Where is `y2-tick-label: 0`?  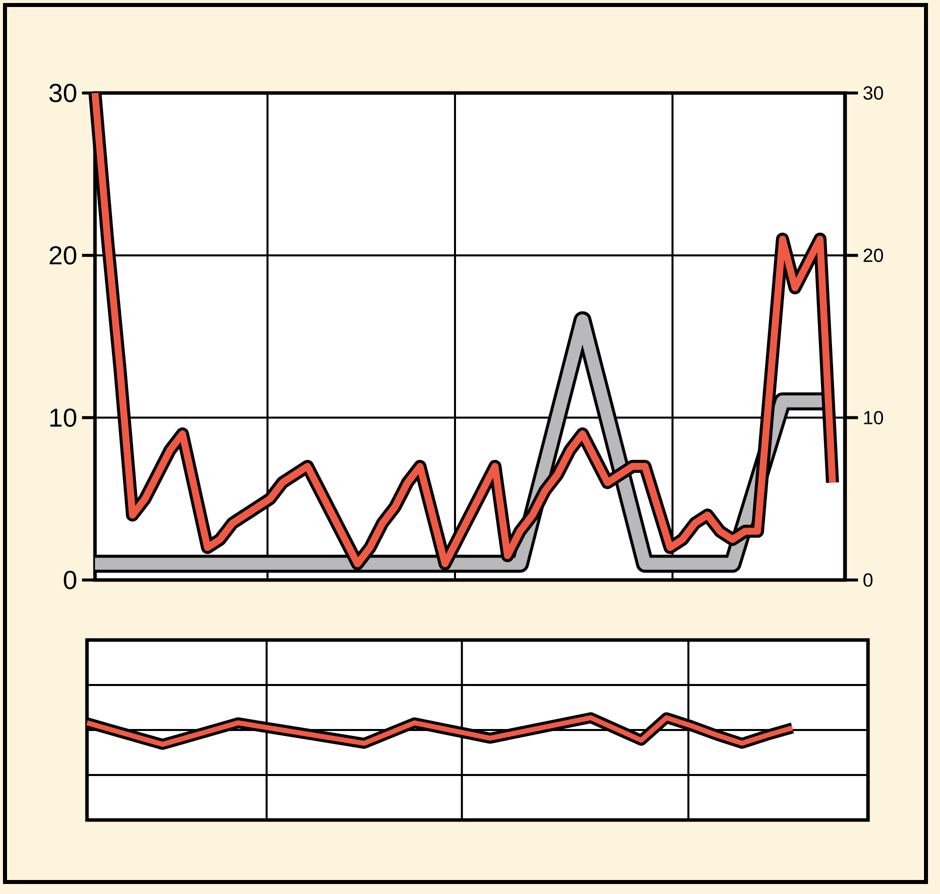
y2-tick-label: 0 is located at coordinates (868, 580).